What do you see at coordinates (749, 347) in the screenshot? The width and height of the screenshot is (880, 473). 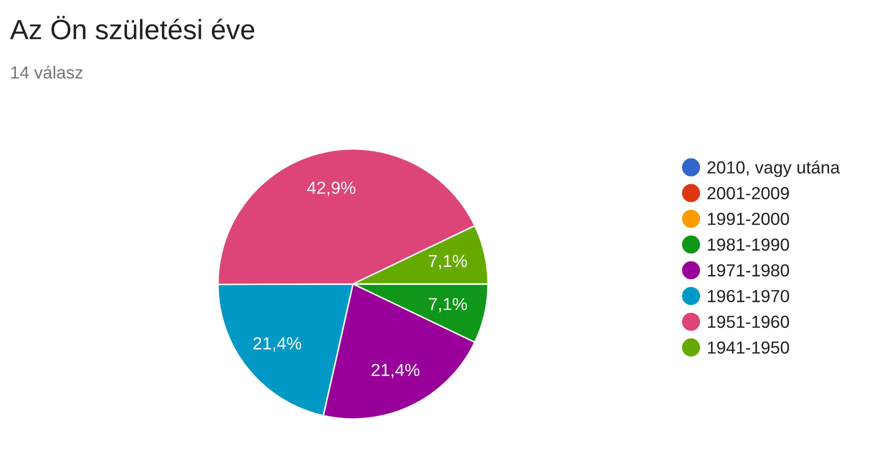 I see `legend-label: 1941-1950` at bounding box center [749, 347].